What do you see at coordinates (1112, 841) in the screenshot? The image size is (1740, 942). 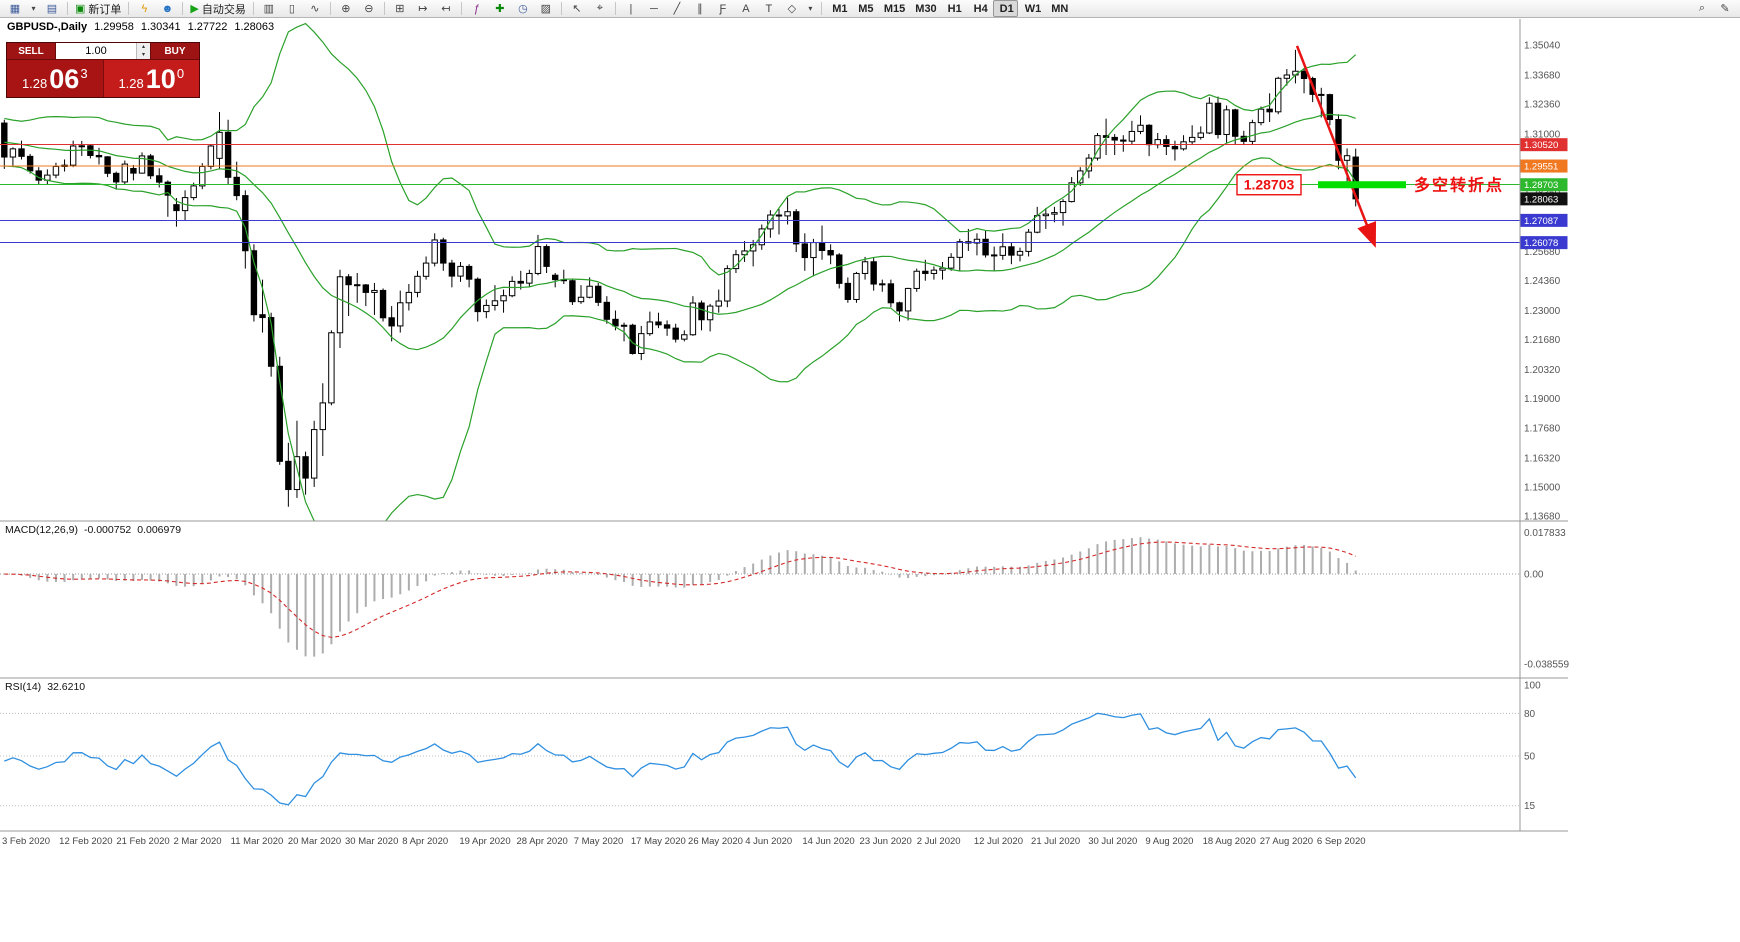 I see `svg-text: 30 Jul 2020` at bounding box center [1112, 841].